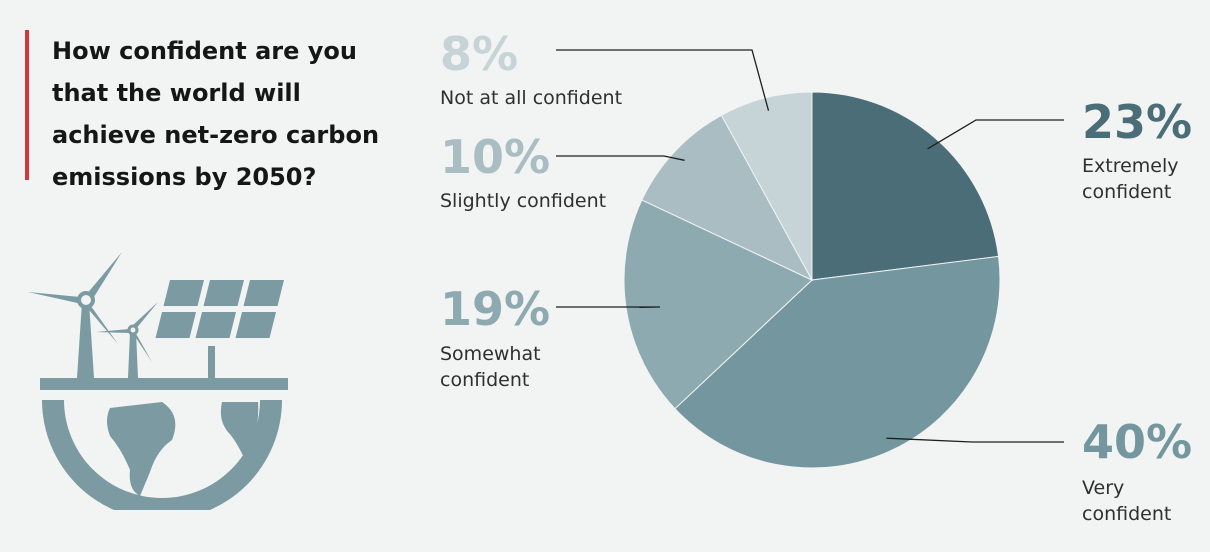 The height and width of the screenshot is (552, 1210). What do you see at coordinates (663, 80) in the screenshot?
I see `leader-line-not-at-all-confident` at bounding box center [663, 80].